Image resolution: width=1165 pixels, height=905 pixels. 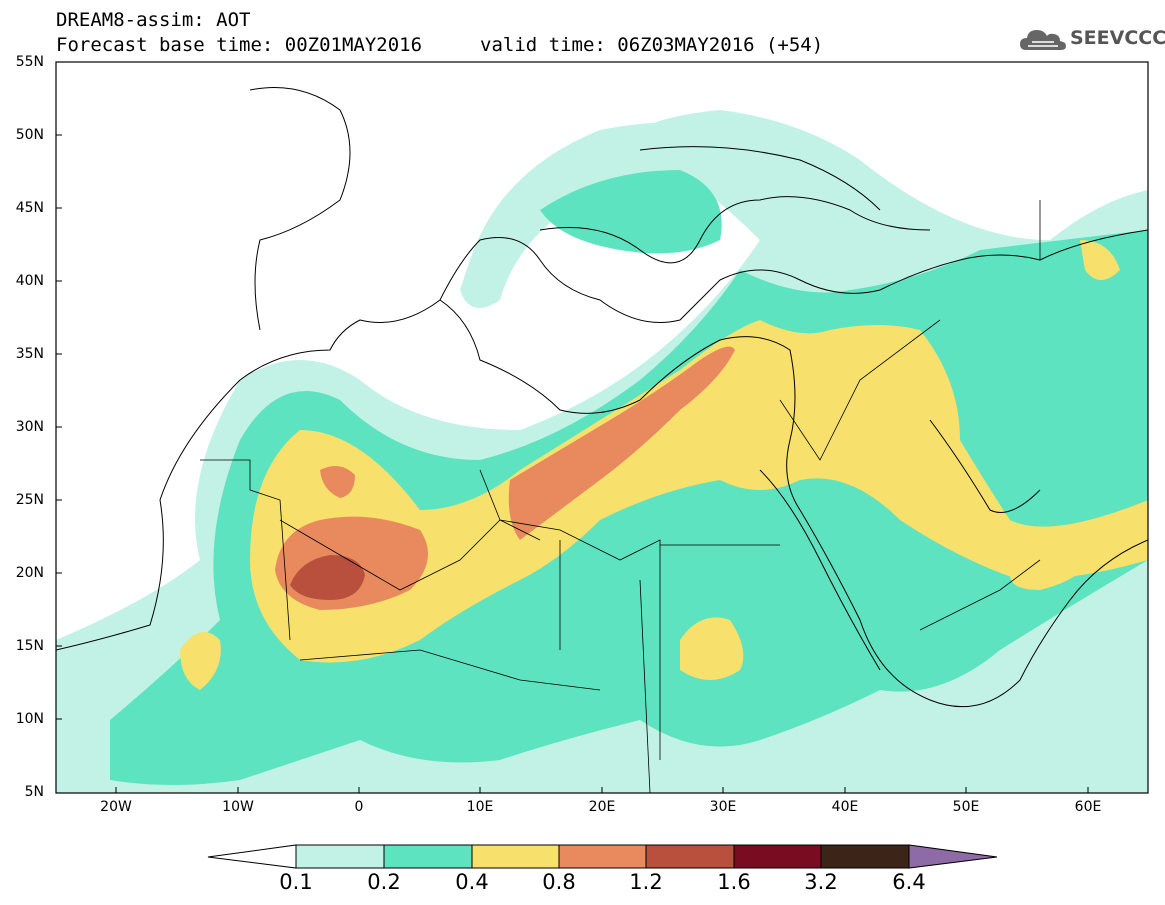 What do you see at coordinates (337, 482) in the screenshot?
I see `aot-contour-0.8-patch` at bounding box center [337, 482].